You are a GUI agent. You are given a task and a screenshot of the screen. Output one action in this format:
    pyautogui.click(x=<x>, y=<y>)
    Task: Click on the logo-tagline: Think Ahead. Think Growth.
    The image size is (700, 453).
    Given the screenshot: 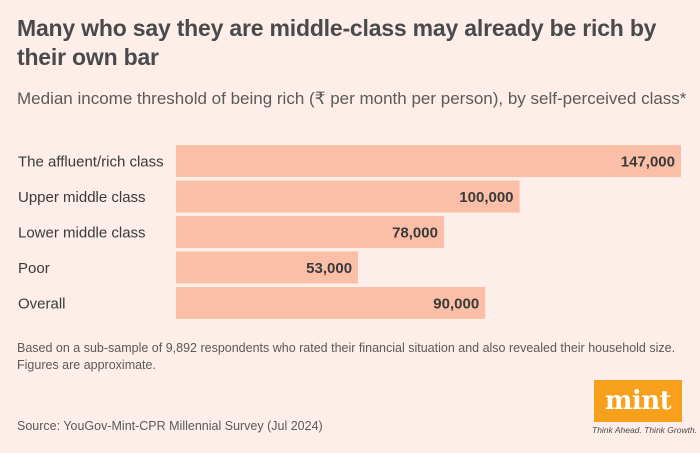 What is the action you would take?
    pyautogui.click(x=645, y=430)
    